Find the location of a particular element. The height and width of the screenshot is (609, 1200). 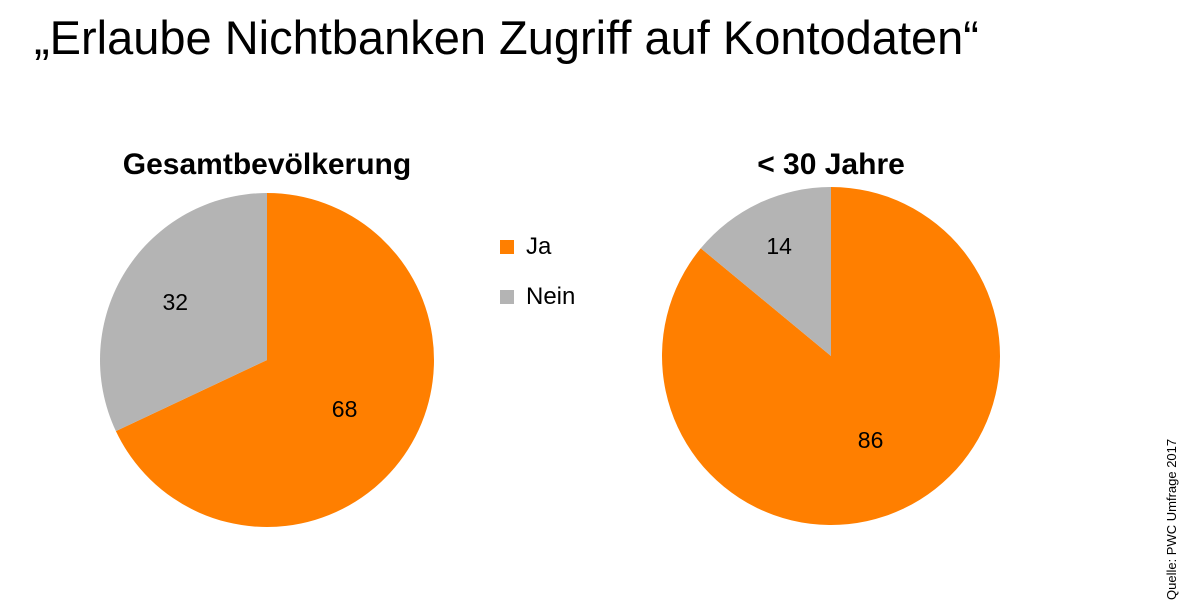

legend-label-ja: Ja is located at coordinates (539, 246).